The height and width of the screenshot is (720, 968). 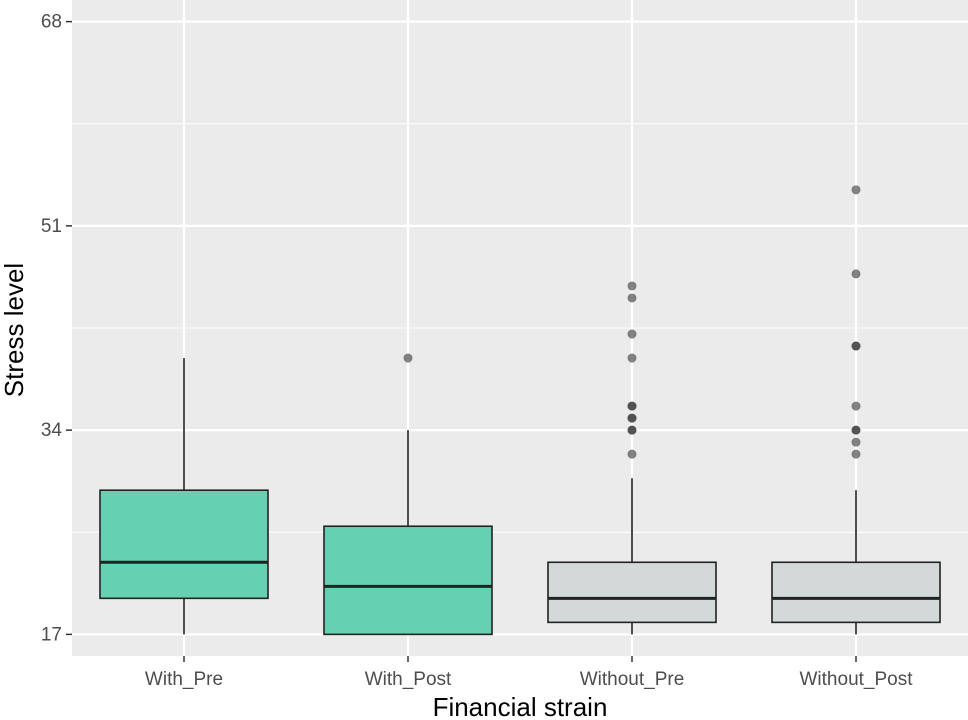 What do you see at coordinates (52, 430) in the screenshot?
I see `y-tick-label: 34` at bounding box center [52, 430].